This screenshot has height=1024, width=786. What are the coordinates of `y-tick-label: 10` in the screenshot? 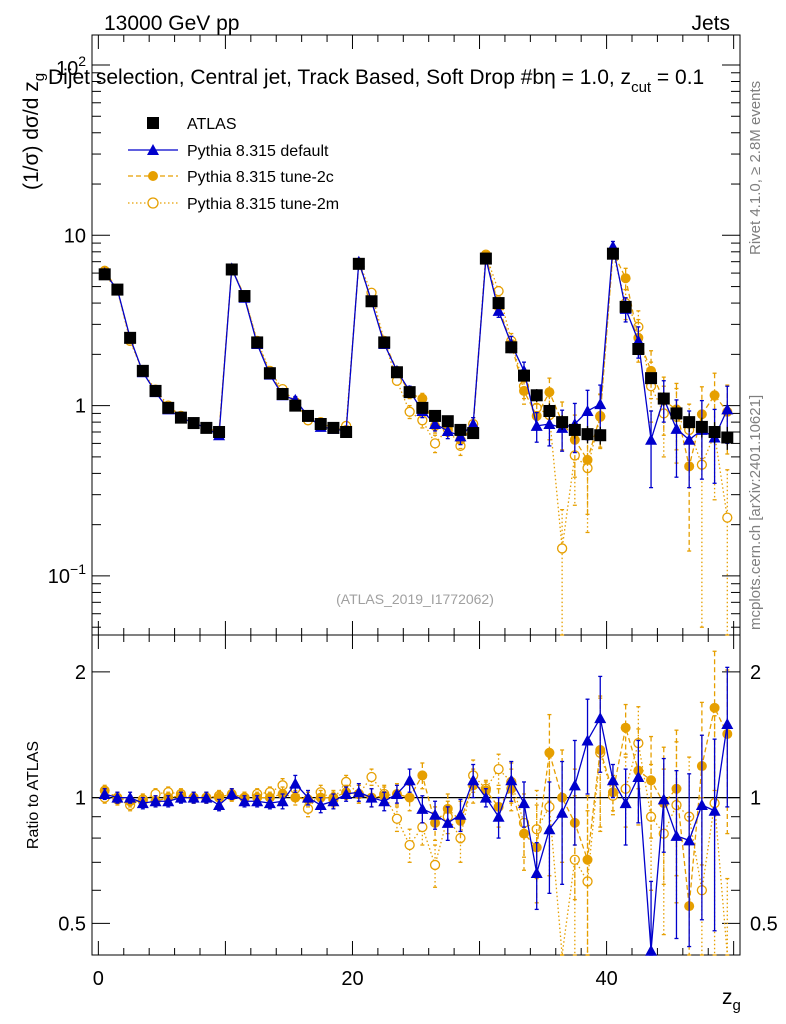 It's located at (75, 236).